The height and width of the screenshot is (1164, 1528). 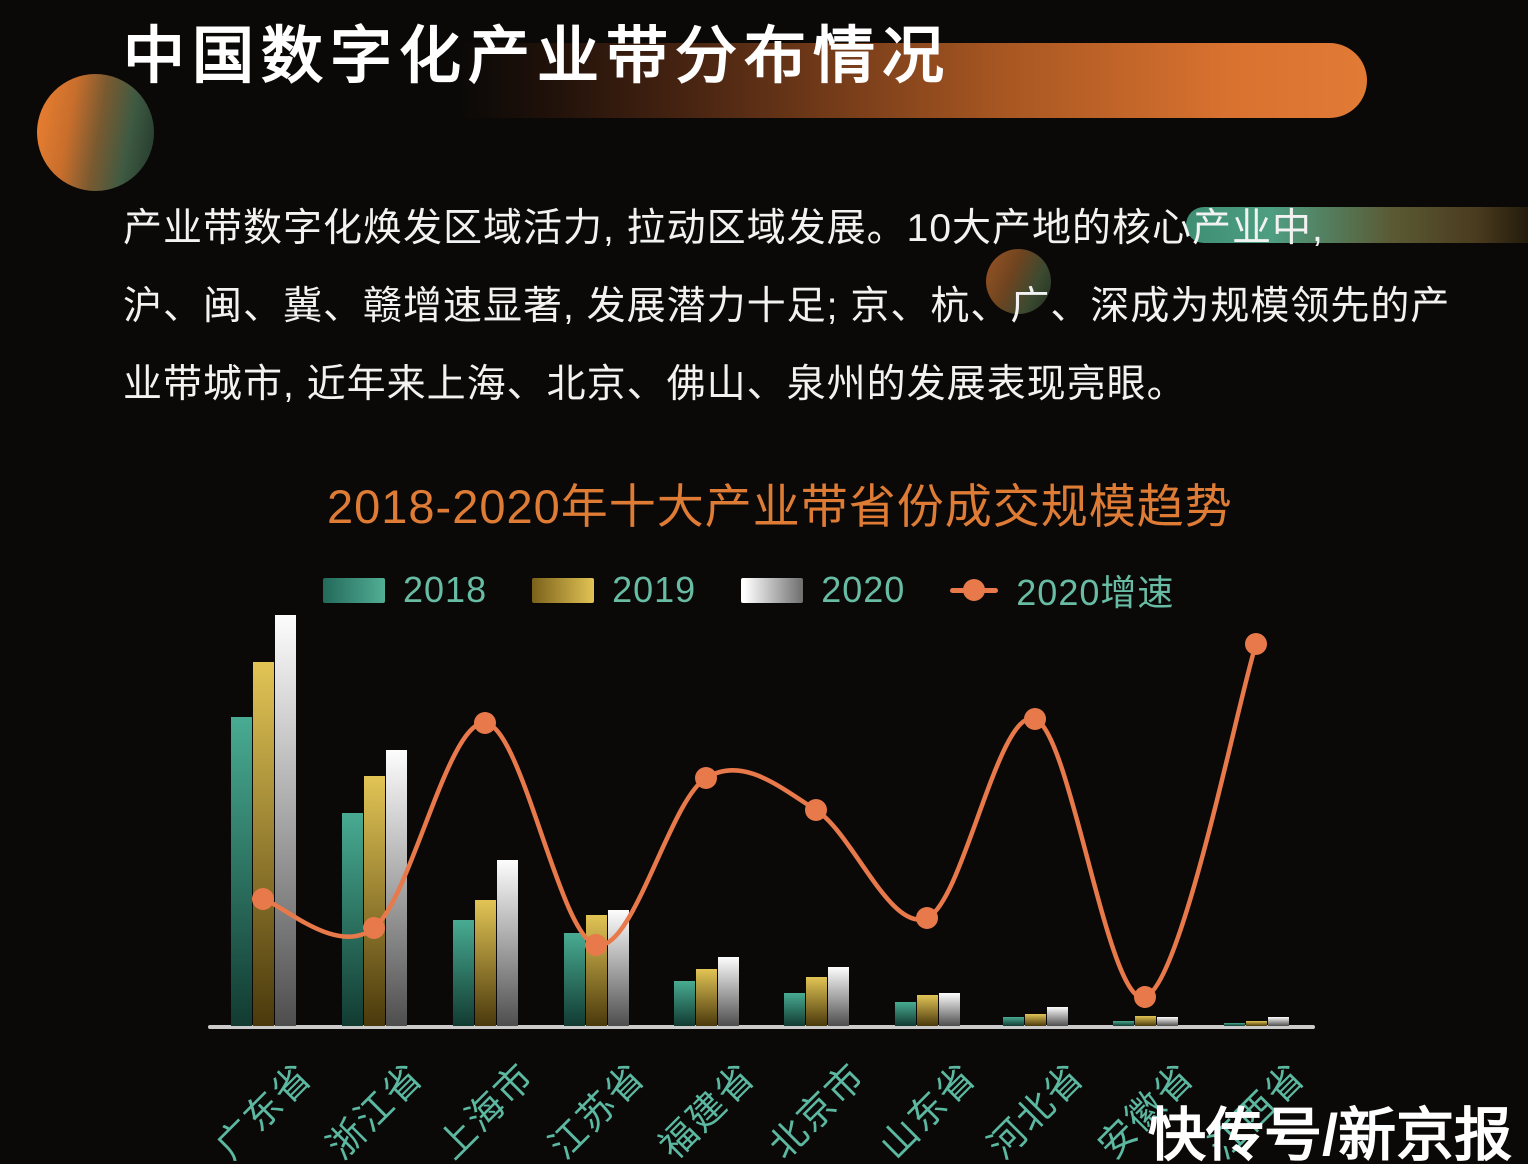 I want to click on growth-point-福建省, so click(x=706, y=778).